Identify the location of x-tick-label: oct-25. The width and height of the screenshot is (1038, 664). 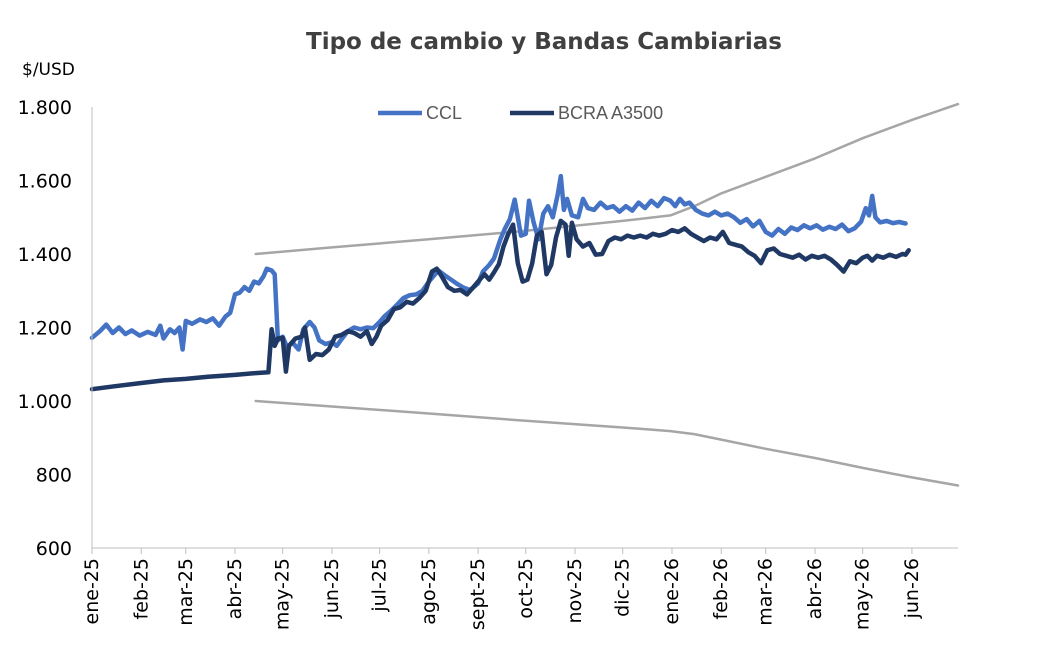
(526, 588).